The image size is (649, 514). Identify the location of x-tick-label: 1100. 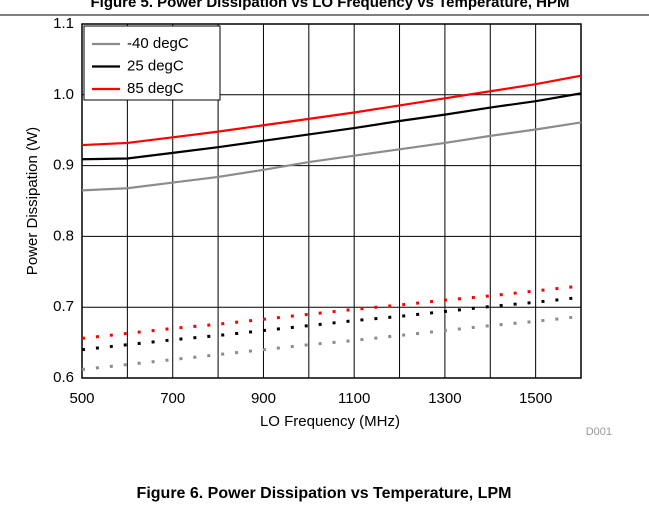
(354, 398).